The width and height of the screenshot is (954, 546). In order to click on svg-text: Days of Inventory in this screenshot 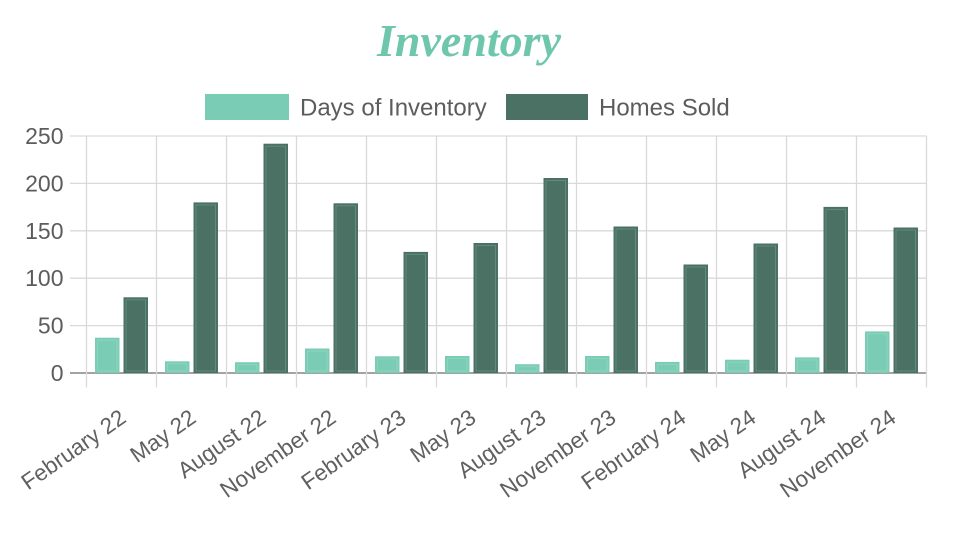, I will do `click(393, 108)`.